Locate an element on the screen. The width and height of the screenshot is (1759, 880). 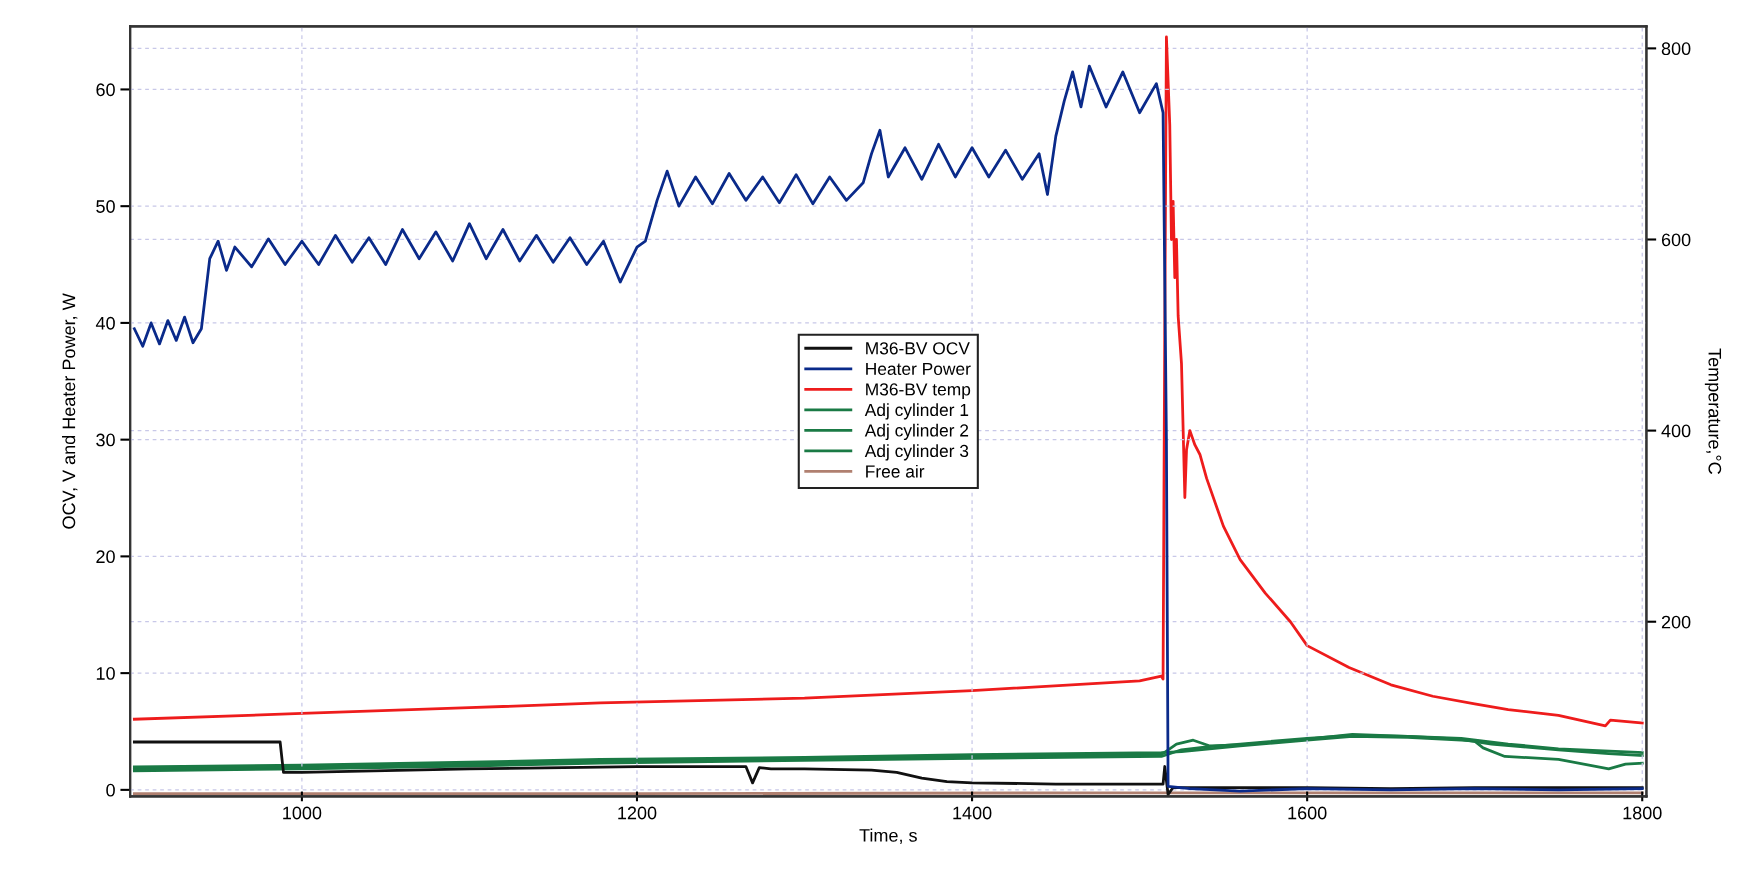
legend-label: Adj cylinder 3 is located at coordinates (916, 452).